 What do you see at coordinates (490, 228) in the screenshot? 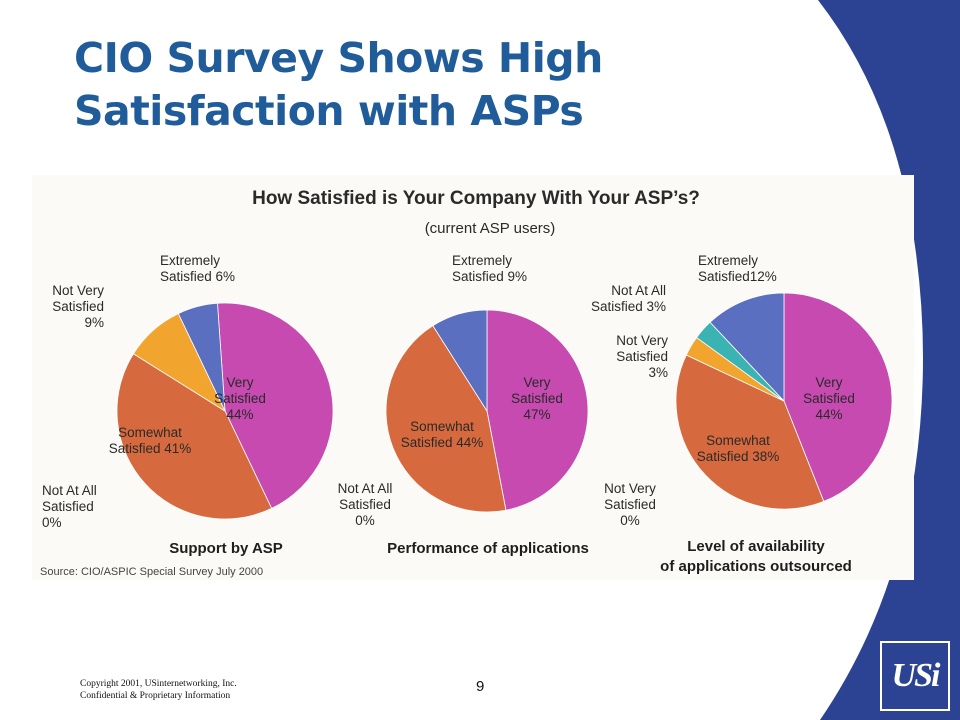
I see `figure-subtitle: (current ASP users)` at bounding box center [490, 228].